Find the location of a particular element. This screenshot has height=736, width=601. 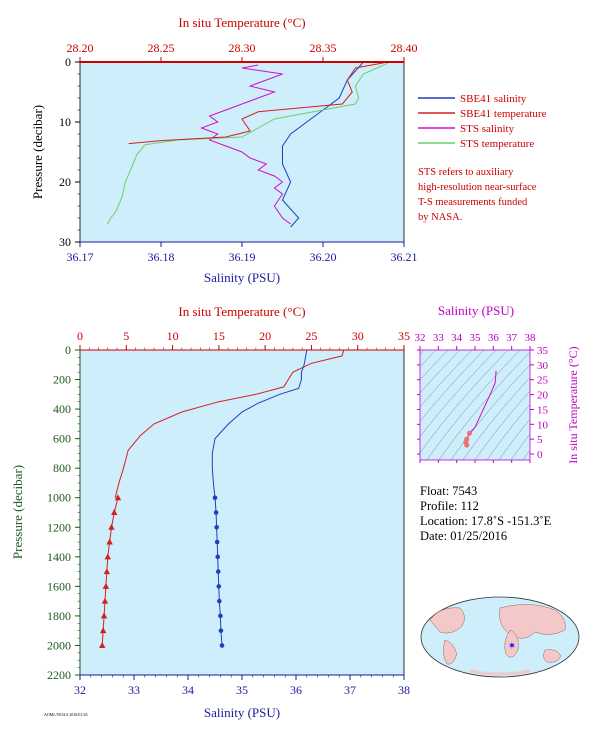

top-salinity-tick-label: 36.19 is located at coordinates (242, 257).